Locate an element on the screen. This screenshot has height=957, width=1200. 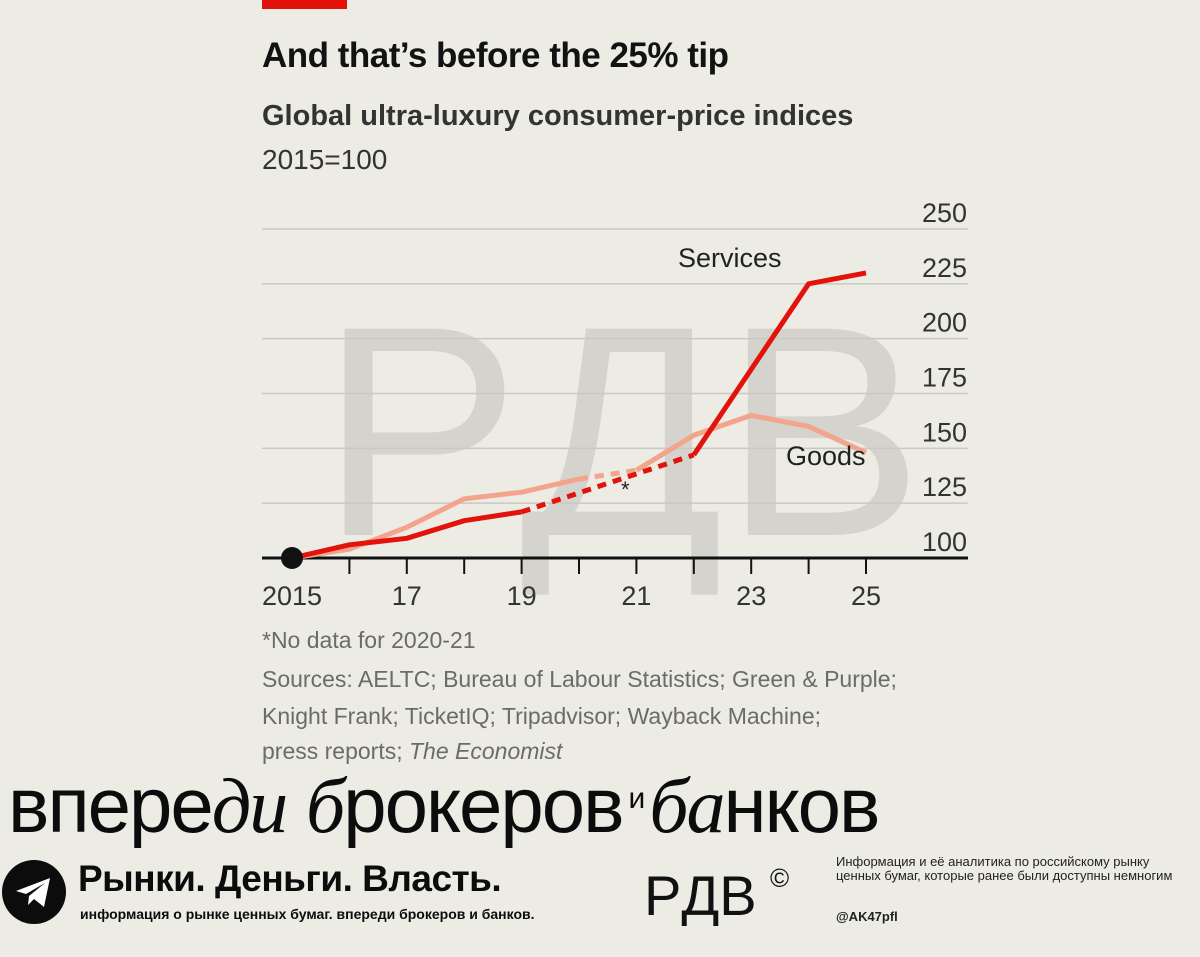
series-line-goods-dashed is located at coordinates (607, 474).